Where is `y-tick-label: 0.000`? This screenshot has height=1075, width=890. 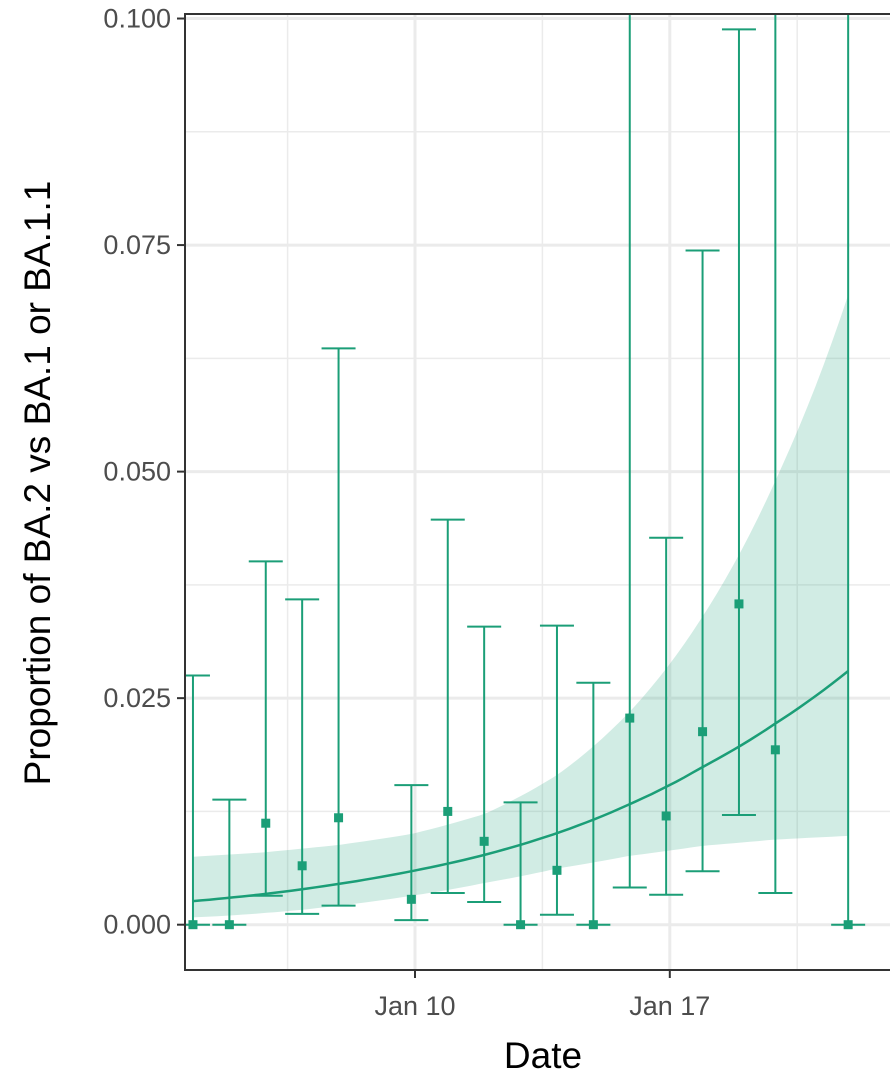 y-tick-label: 0.000 is located at coordinates (137, 925).